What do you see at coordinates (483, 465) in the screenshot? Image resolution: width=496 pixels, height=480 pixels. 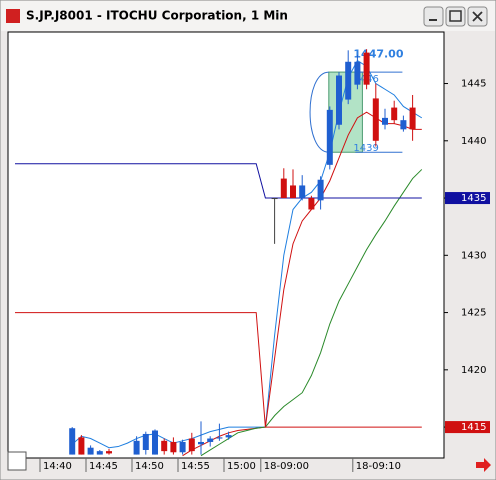 I see `scroll-arrow` at bounding box center [483, 465].